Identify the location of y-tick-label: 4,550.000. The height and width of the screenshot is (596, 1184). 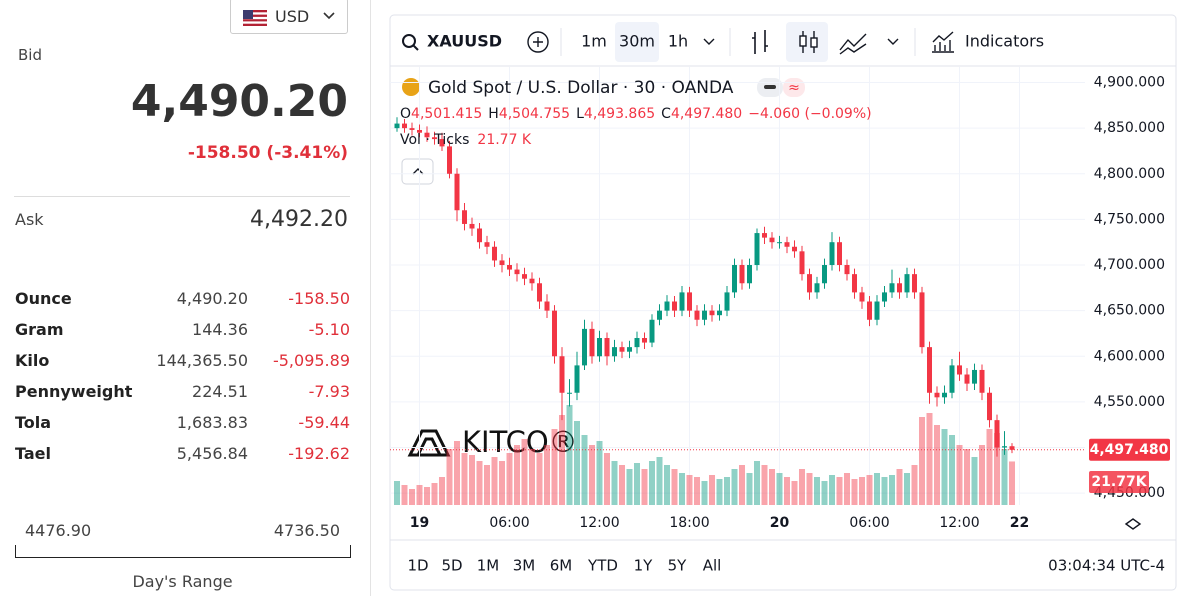
(1129, 402).